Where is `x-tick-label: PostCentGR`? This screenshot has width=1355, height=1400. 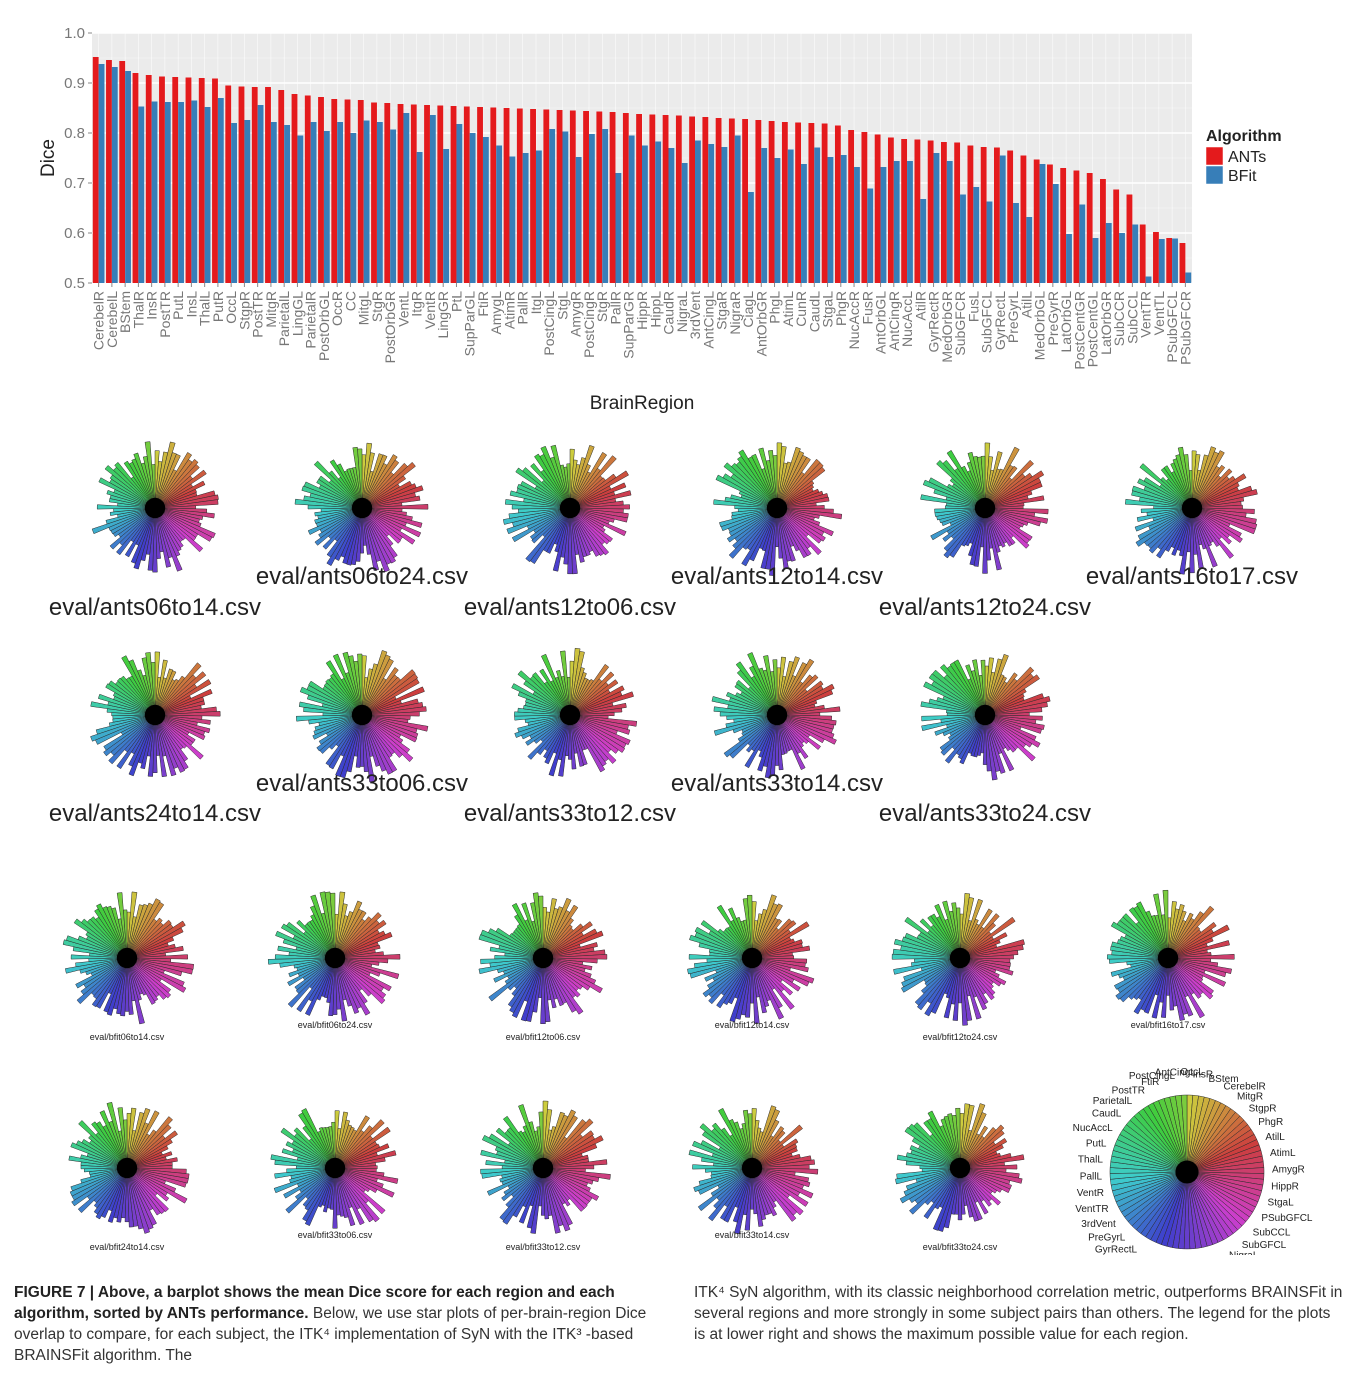 x-tick-label: PostCentGR is located at coordinates (1079, 330).